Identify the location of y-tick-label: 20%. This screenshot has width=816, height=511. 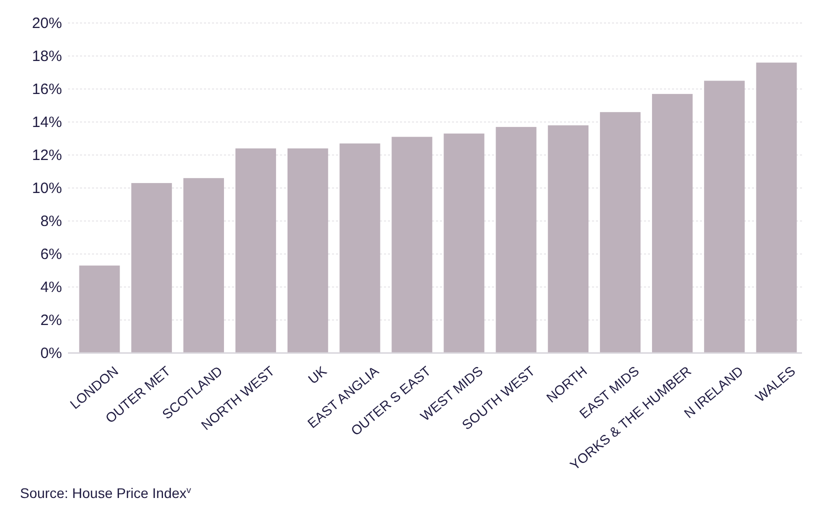
(47, 23).